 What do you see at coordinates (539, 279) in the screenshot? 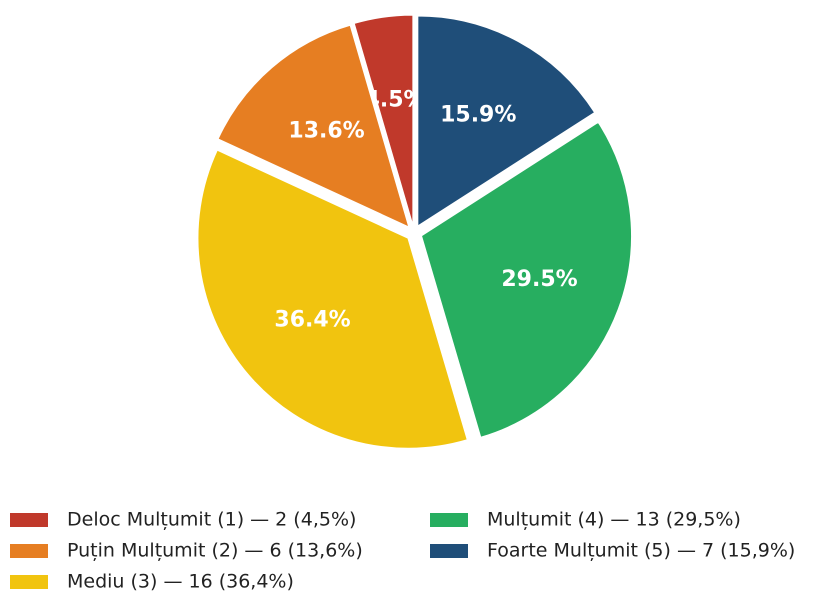
I see `slice-label: 29.5%` at bounding box center [539, 279].